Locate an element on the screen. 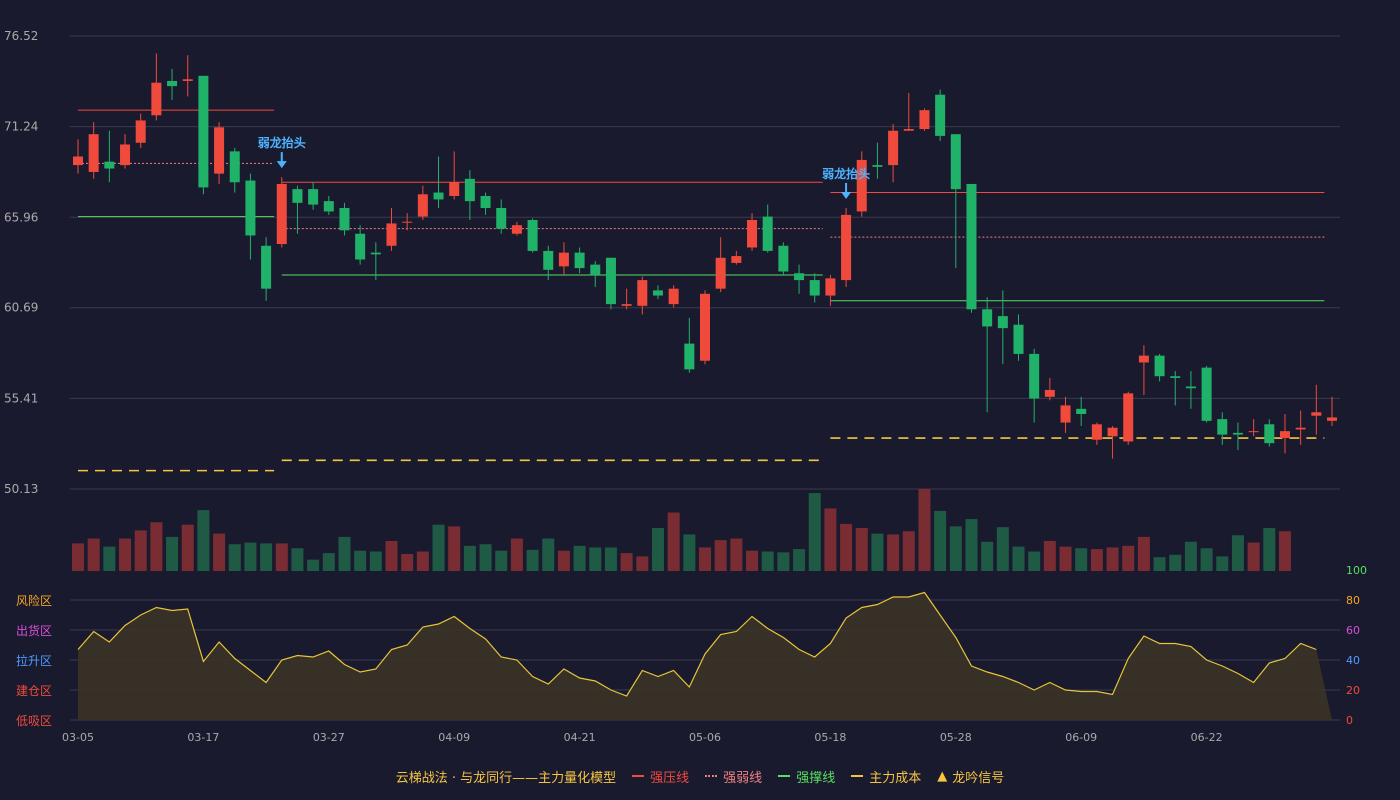 This screenshot has height=800, width=1400. price-tick-label: 65.96 is located at coordinates (21, 217).